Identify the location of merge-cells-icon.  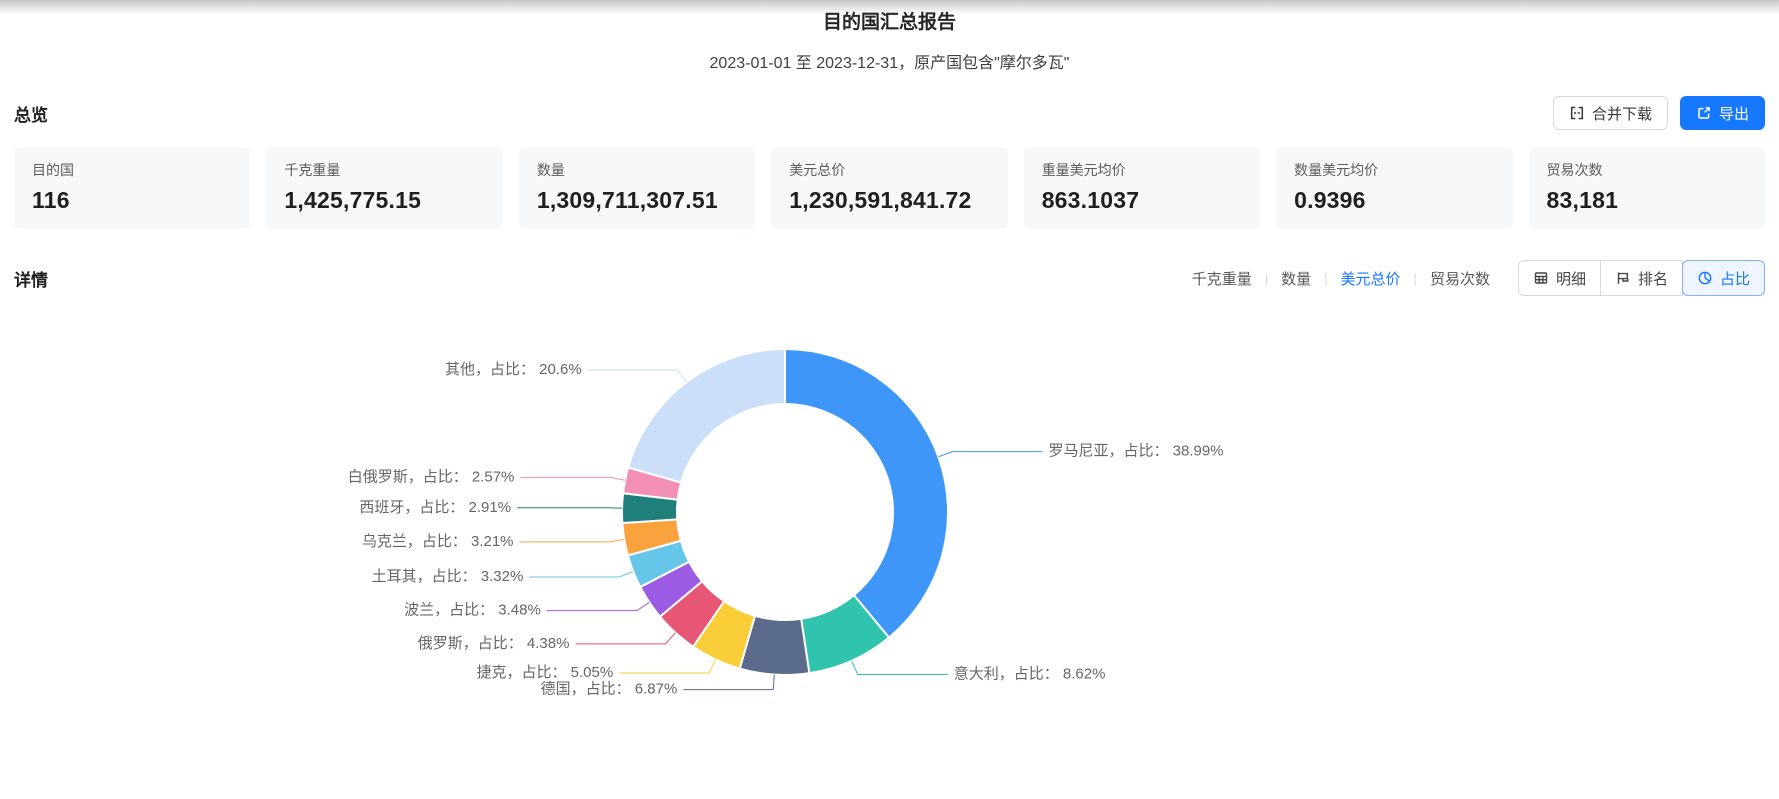
(1577, 113).